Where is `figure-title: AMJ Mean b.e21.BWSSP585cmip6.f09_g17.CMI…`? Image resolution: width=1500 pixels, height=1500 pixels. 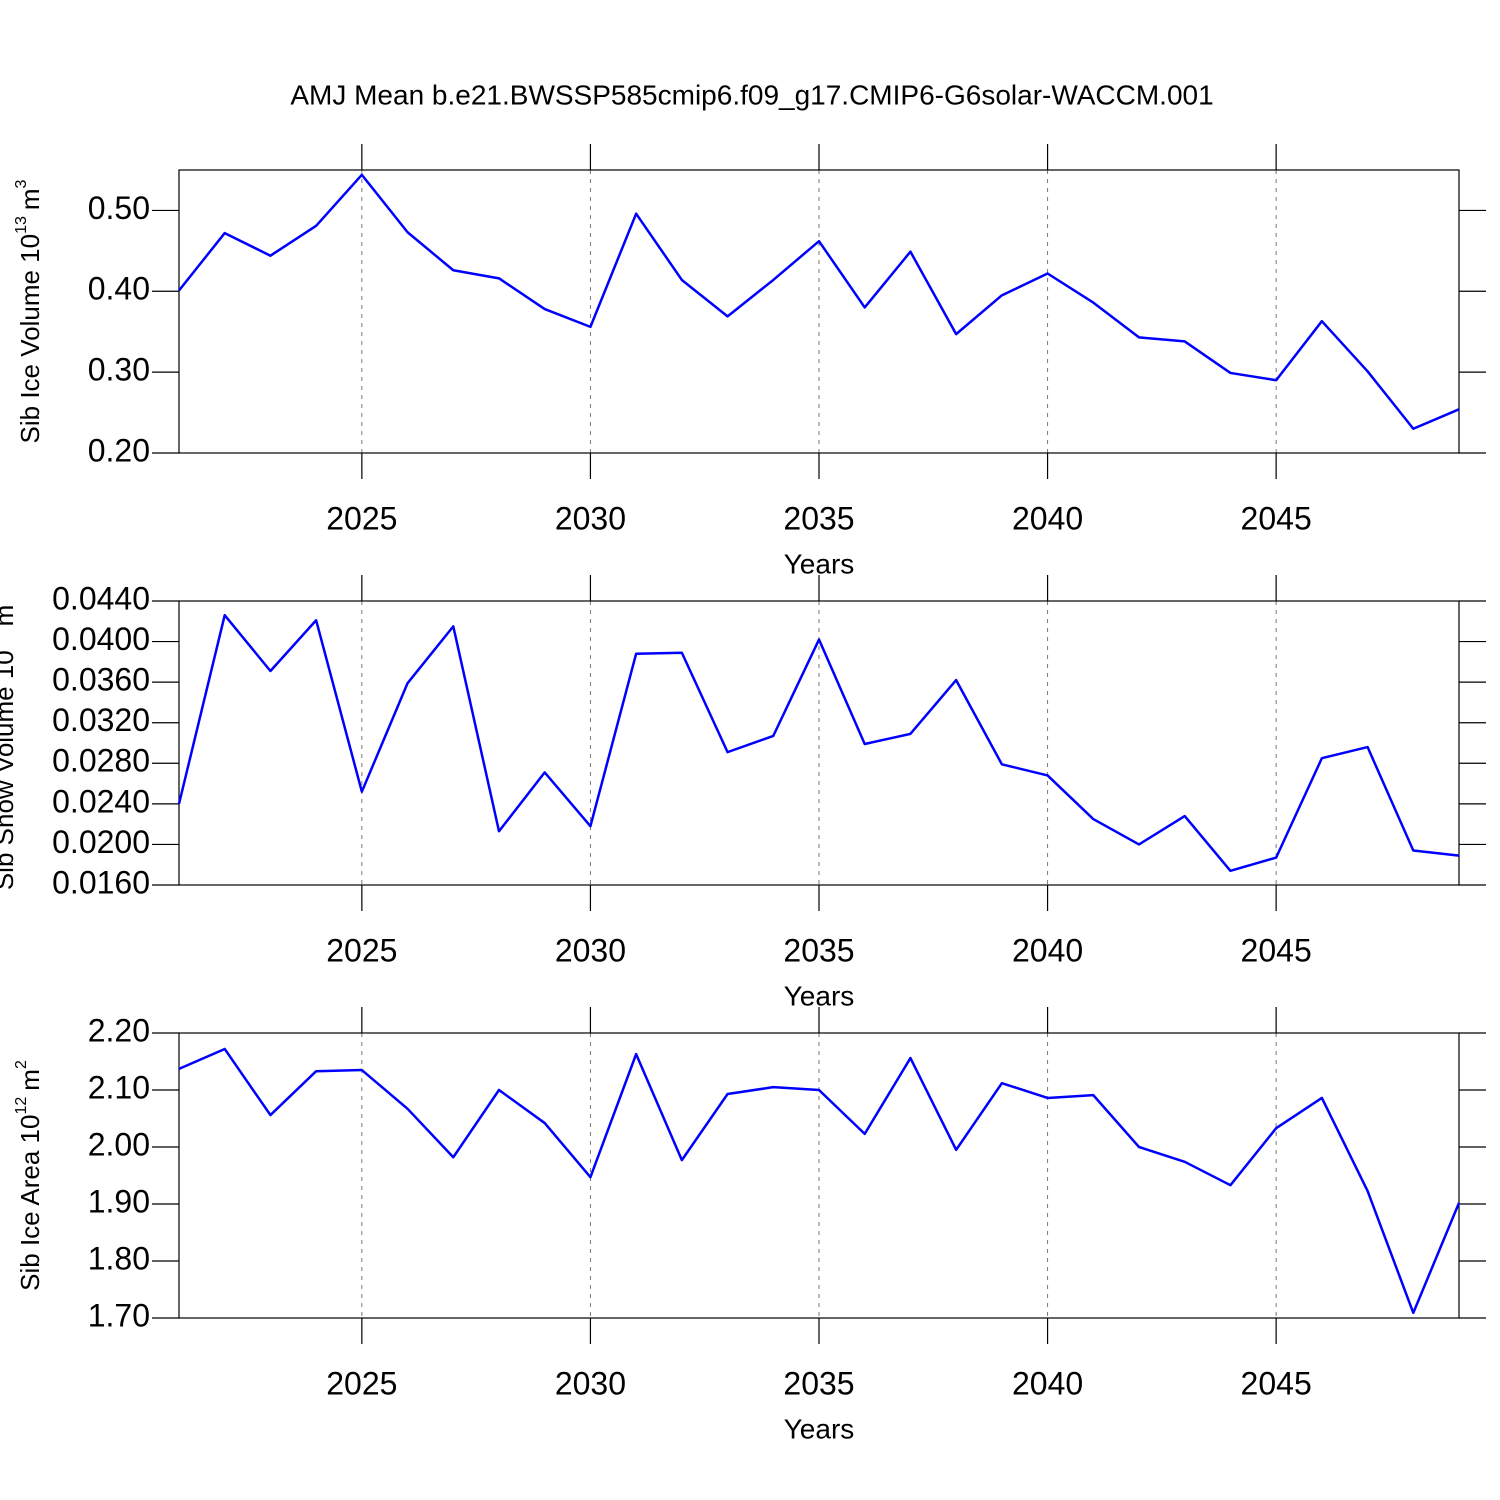
figure-title: AMJ Mean b.e21.BWSSP585cmip6.f09_g17.CMI… is located at coordinates (751, 94).